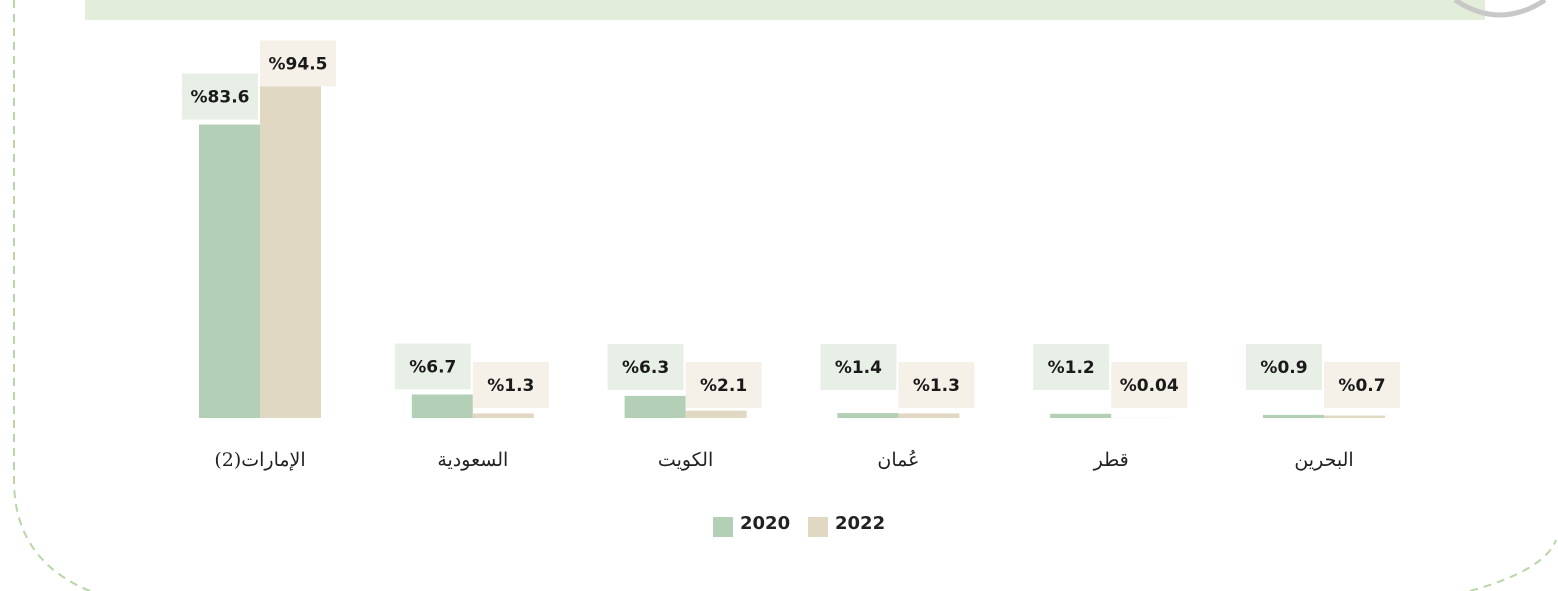  What do you see at coordinates (1500, 9) in the screenshot?
I see `badge` at bounding box center [1500, 9].